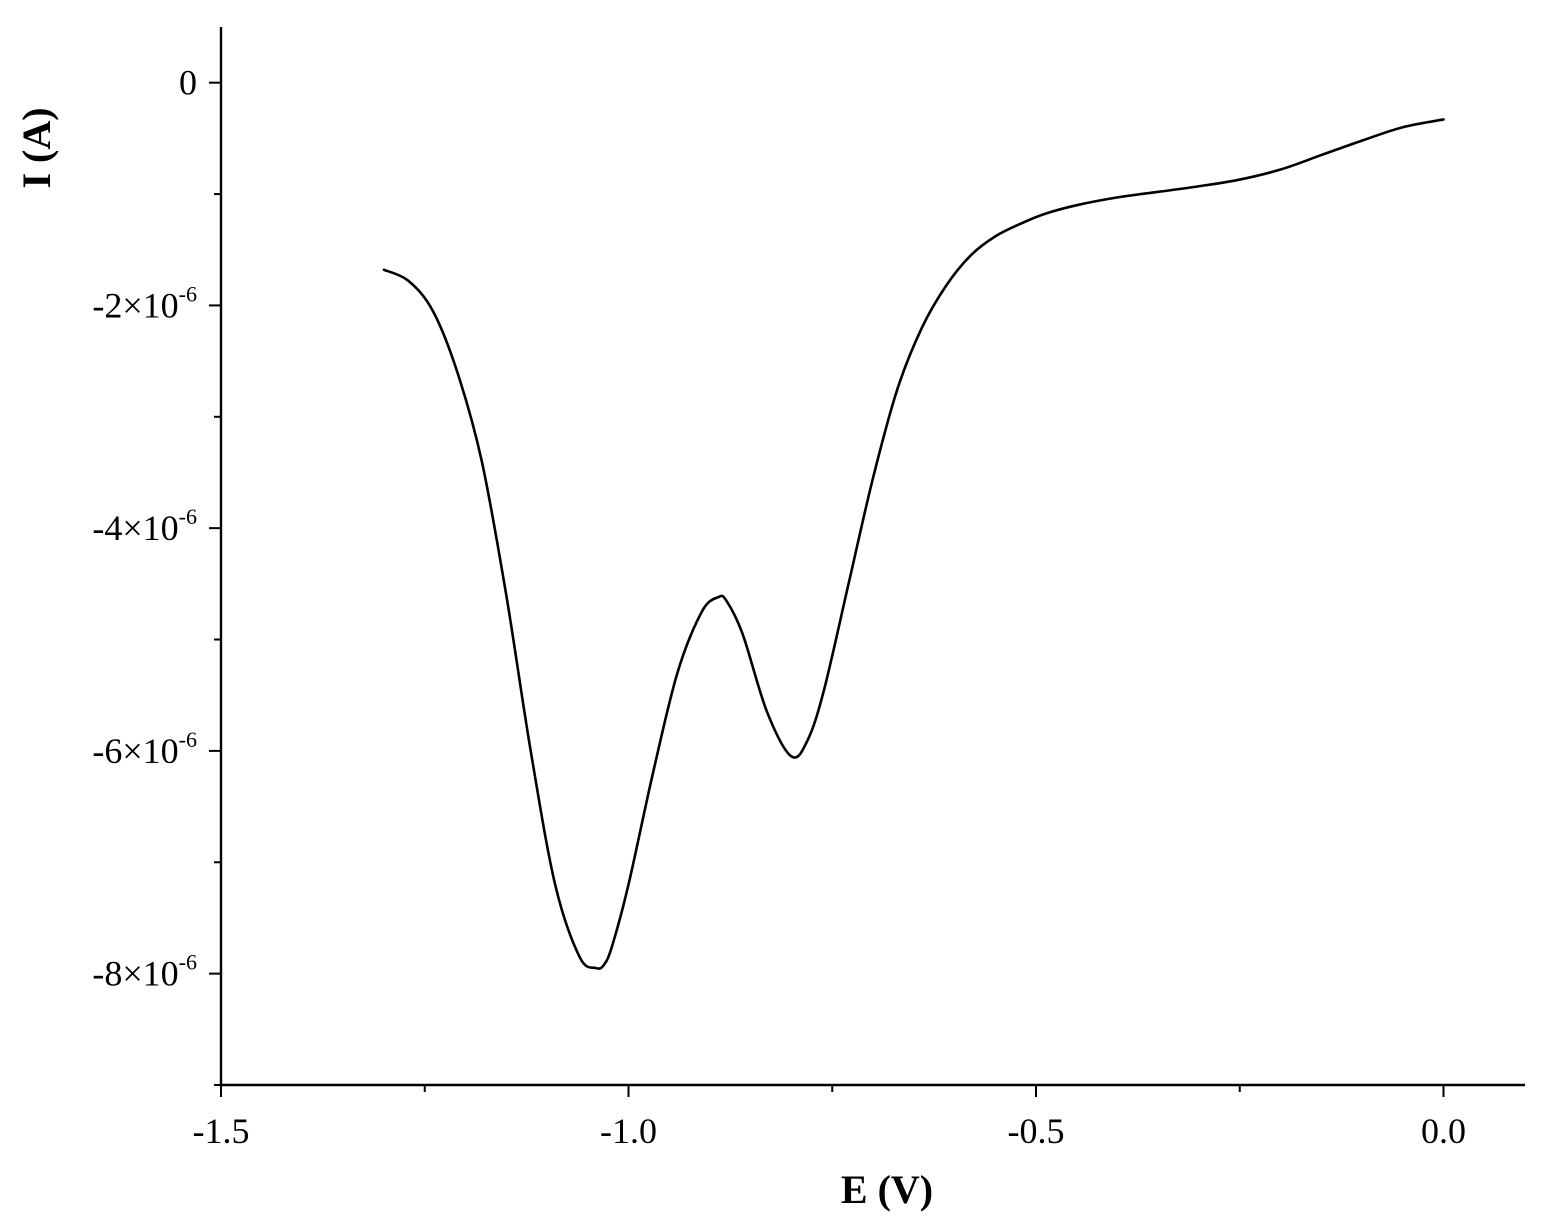 The image size is (1545, 1229). What do you see at coordinates (628, 1131) in the screenshot?
I see `x-tick-label: -1.0` at bounding box center [628, 1131].